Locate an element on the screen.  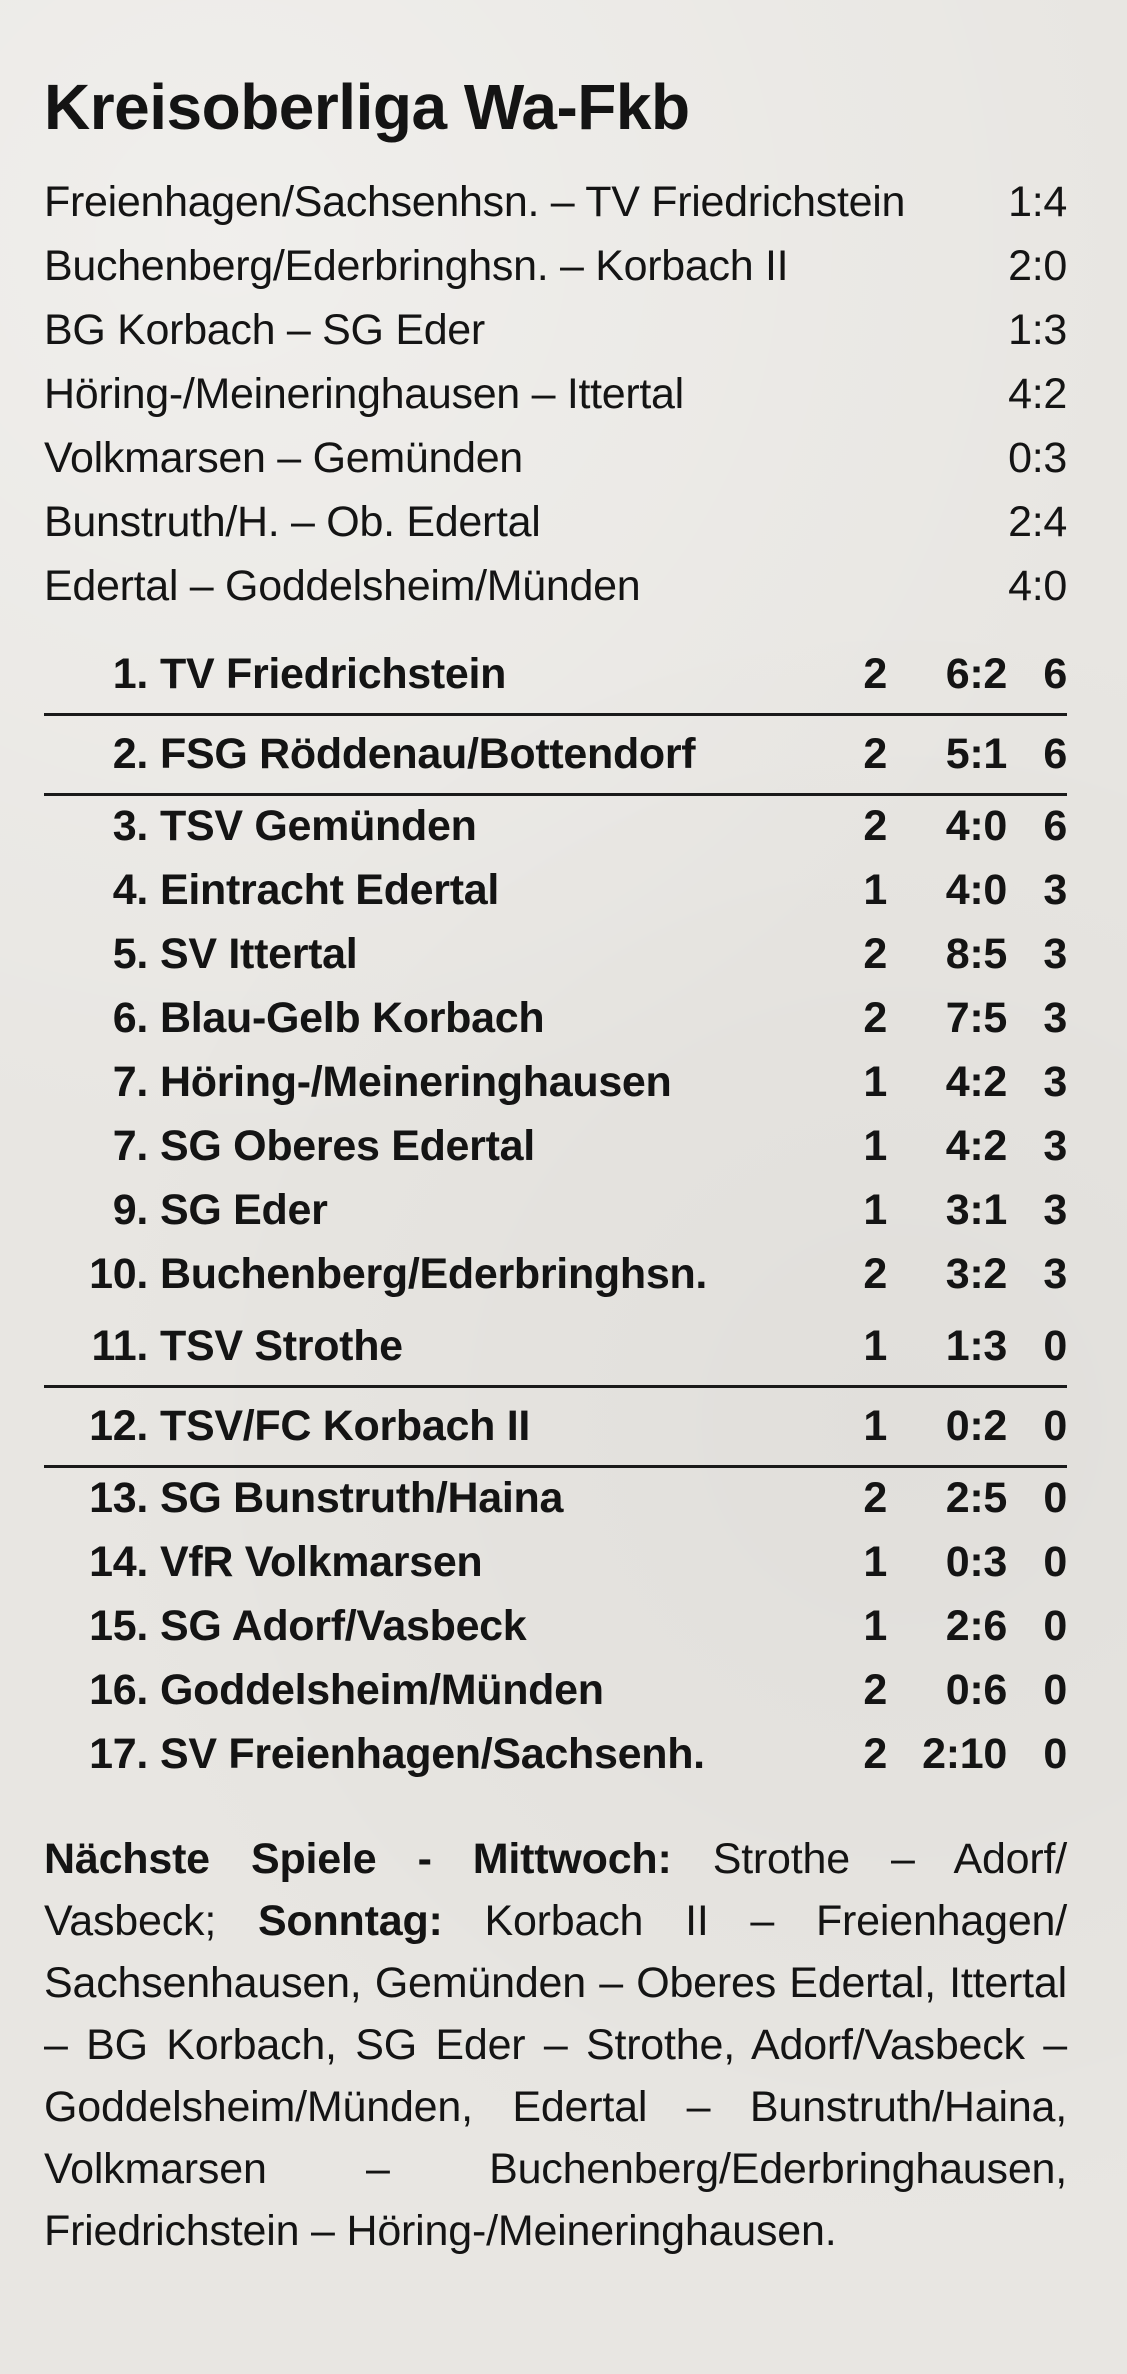
standings-rank: 14. is located at coordinates (118, 1562).